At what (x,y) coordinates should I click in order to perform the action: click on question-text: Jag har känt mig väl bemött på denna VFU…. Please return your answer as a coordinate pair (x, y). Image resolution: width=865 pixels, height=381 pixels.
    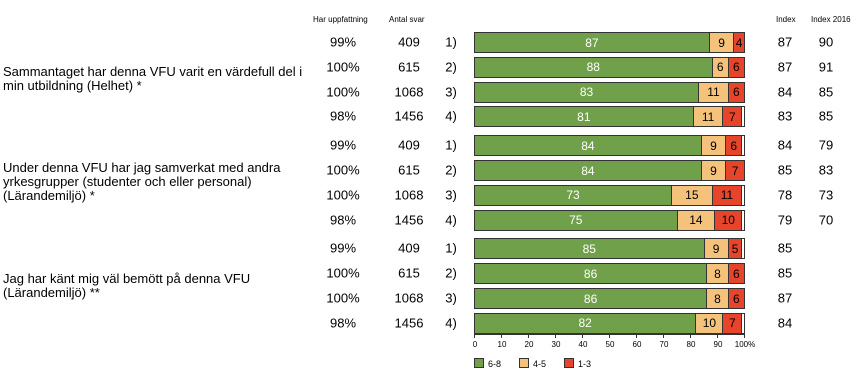
    Looking at the image, I should click on (127, 285).